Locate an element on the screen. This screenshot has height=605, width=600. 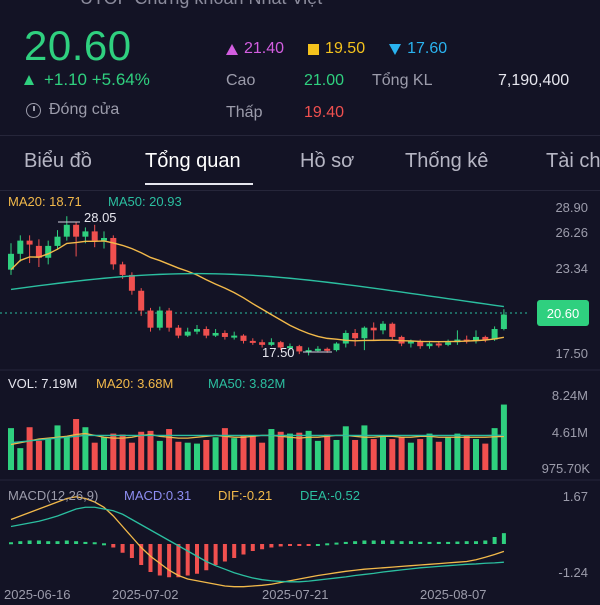
max-price-label: 28.05 is located at coordinates (100, 217).